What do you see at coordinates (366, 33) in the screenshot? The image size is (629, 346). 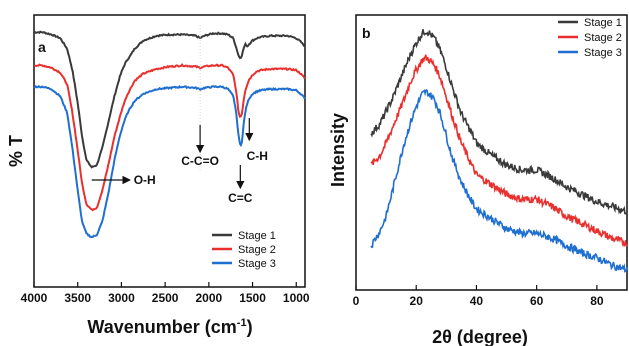 I see `panel-b-letter: b` at bounding box center [366, 33].